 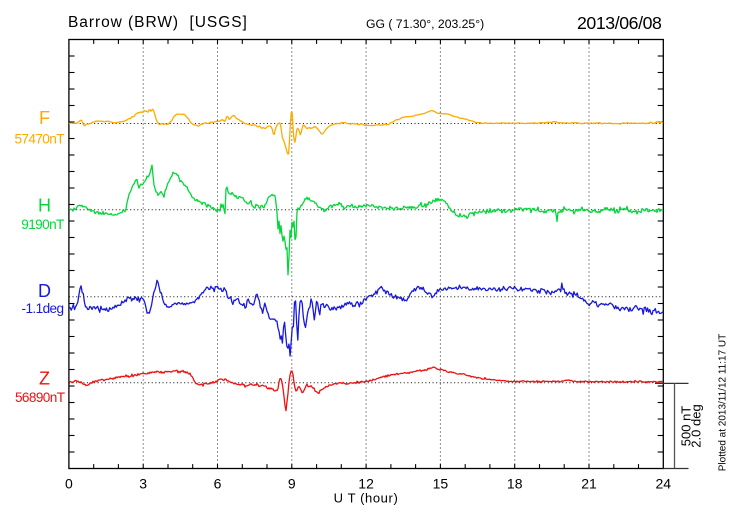 What do you see at coordinates (696, 425) in the screenshot?
I see `svg-text: 2.0 deg` at bounding box center [696, 425].